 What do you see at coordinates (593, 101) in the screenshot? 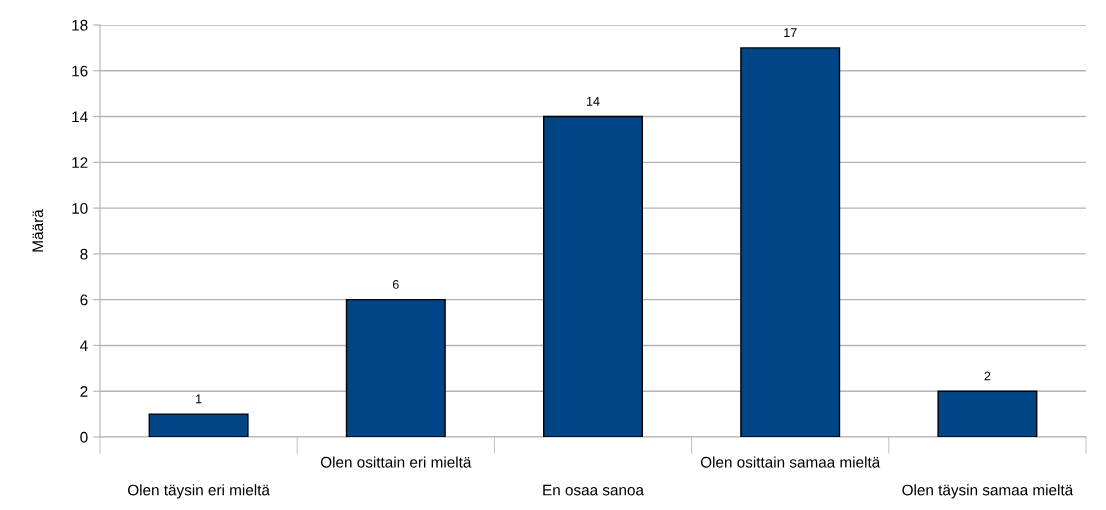
I see `data-label: 14` at bounding box center [593, 101].